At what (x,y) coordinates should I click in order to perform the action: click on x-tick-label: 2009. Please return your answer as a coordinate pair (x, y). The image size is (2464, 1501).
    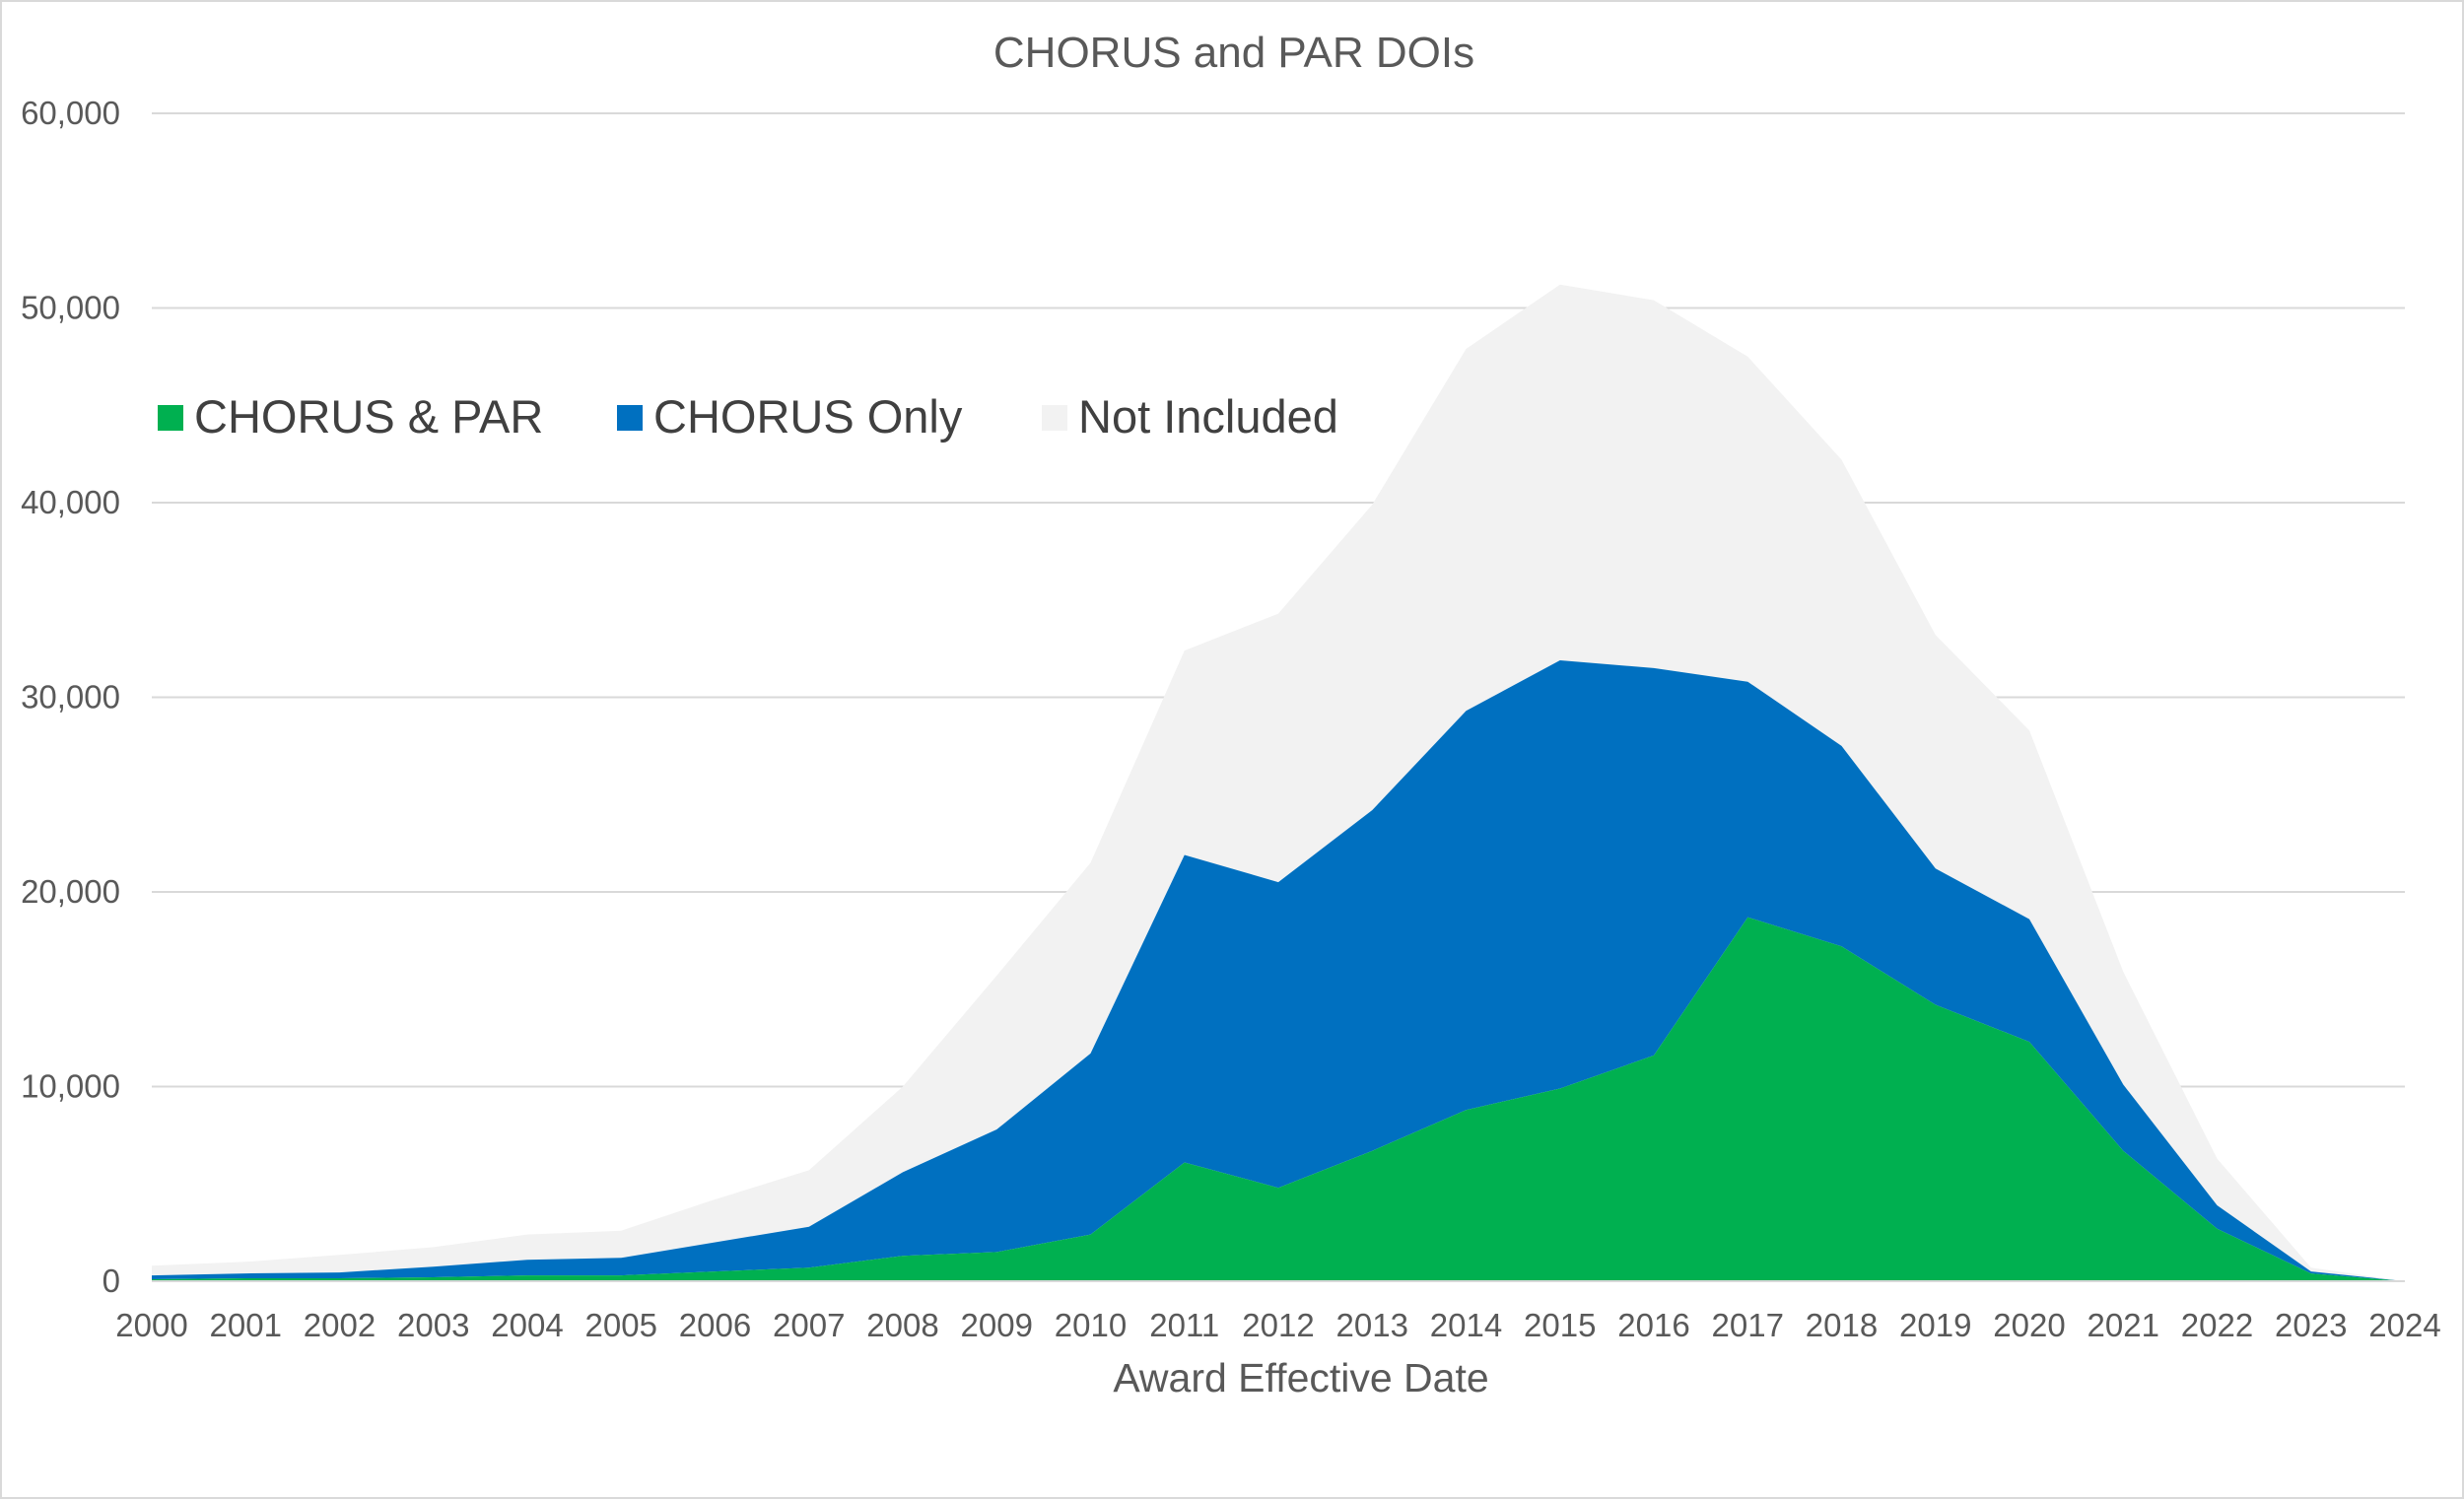
    Looking at the image, I should click on (997, 1325).